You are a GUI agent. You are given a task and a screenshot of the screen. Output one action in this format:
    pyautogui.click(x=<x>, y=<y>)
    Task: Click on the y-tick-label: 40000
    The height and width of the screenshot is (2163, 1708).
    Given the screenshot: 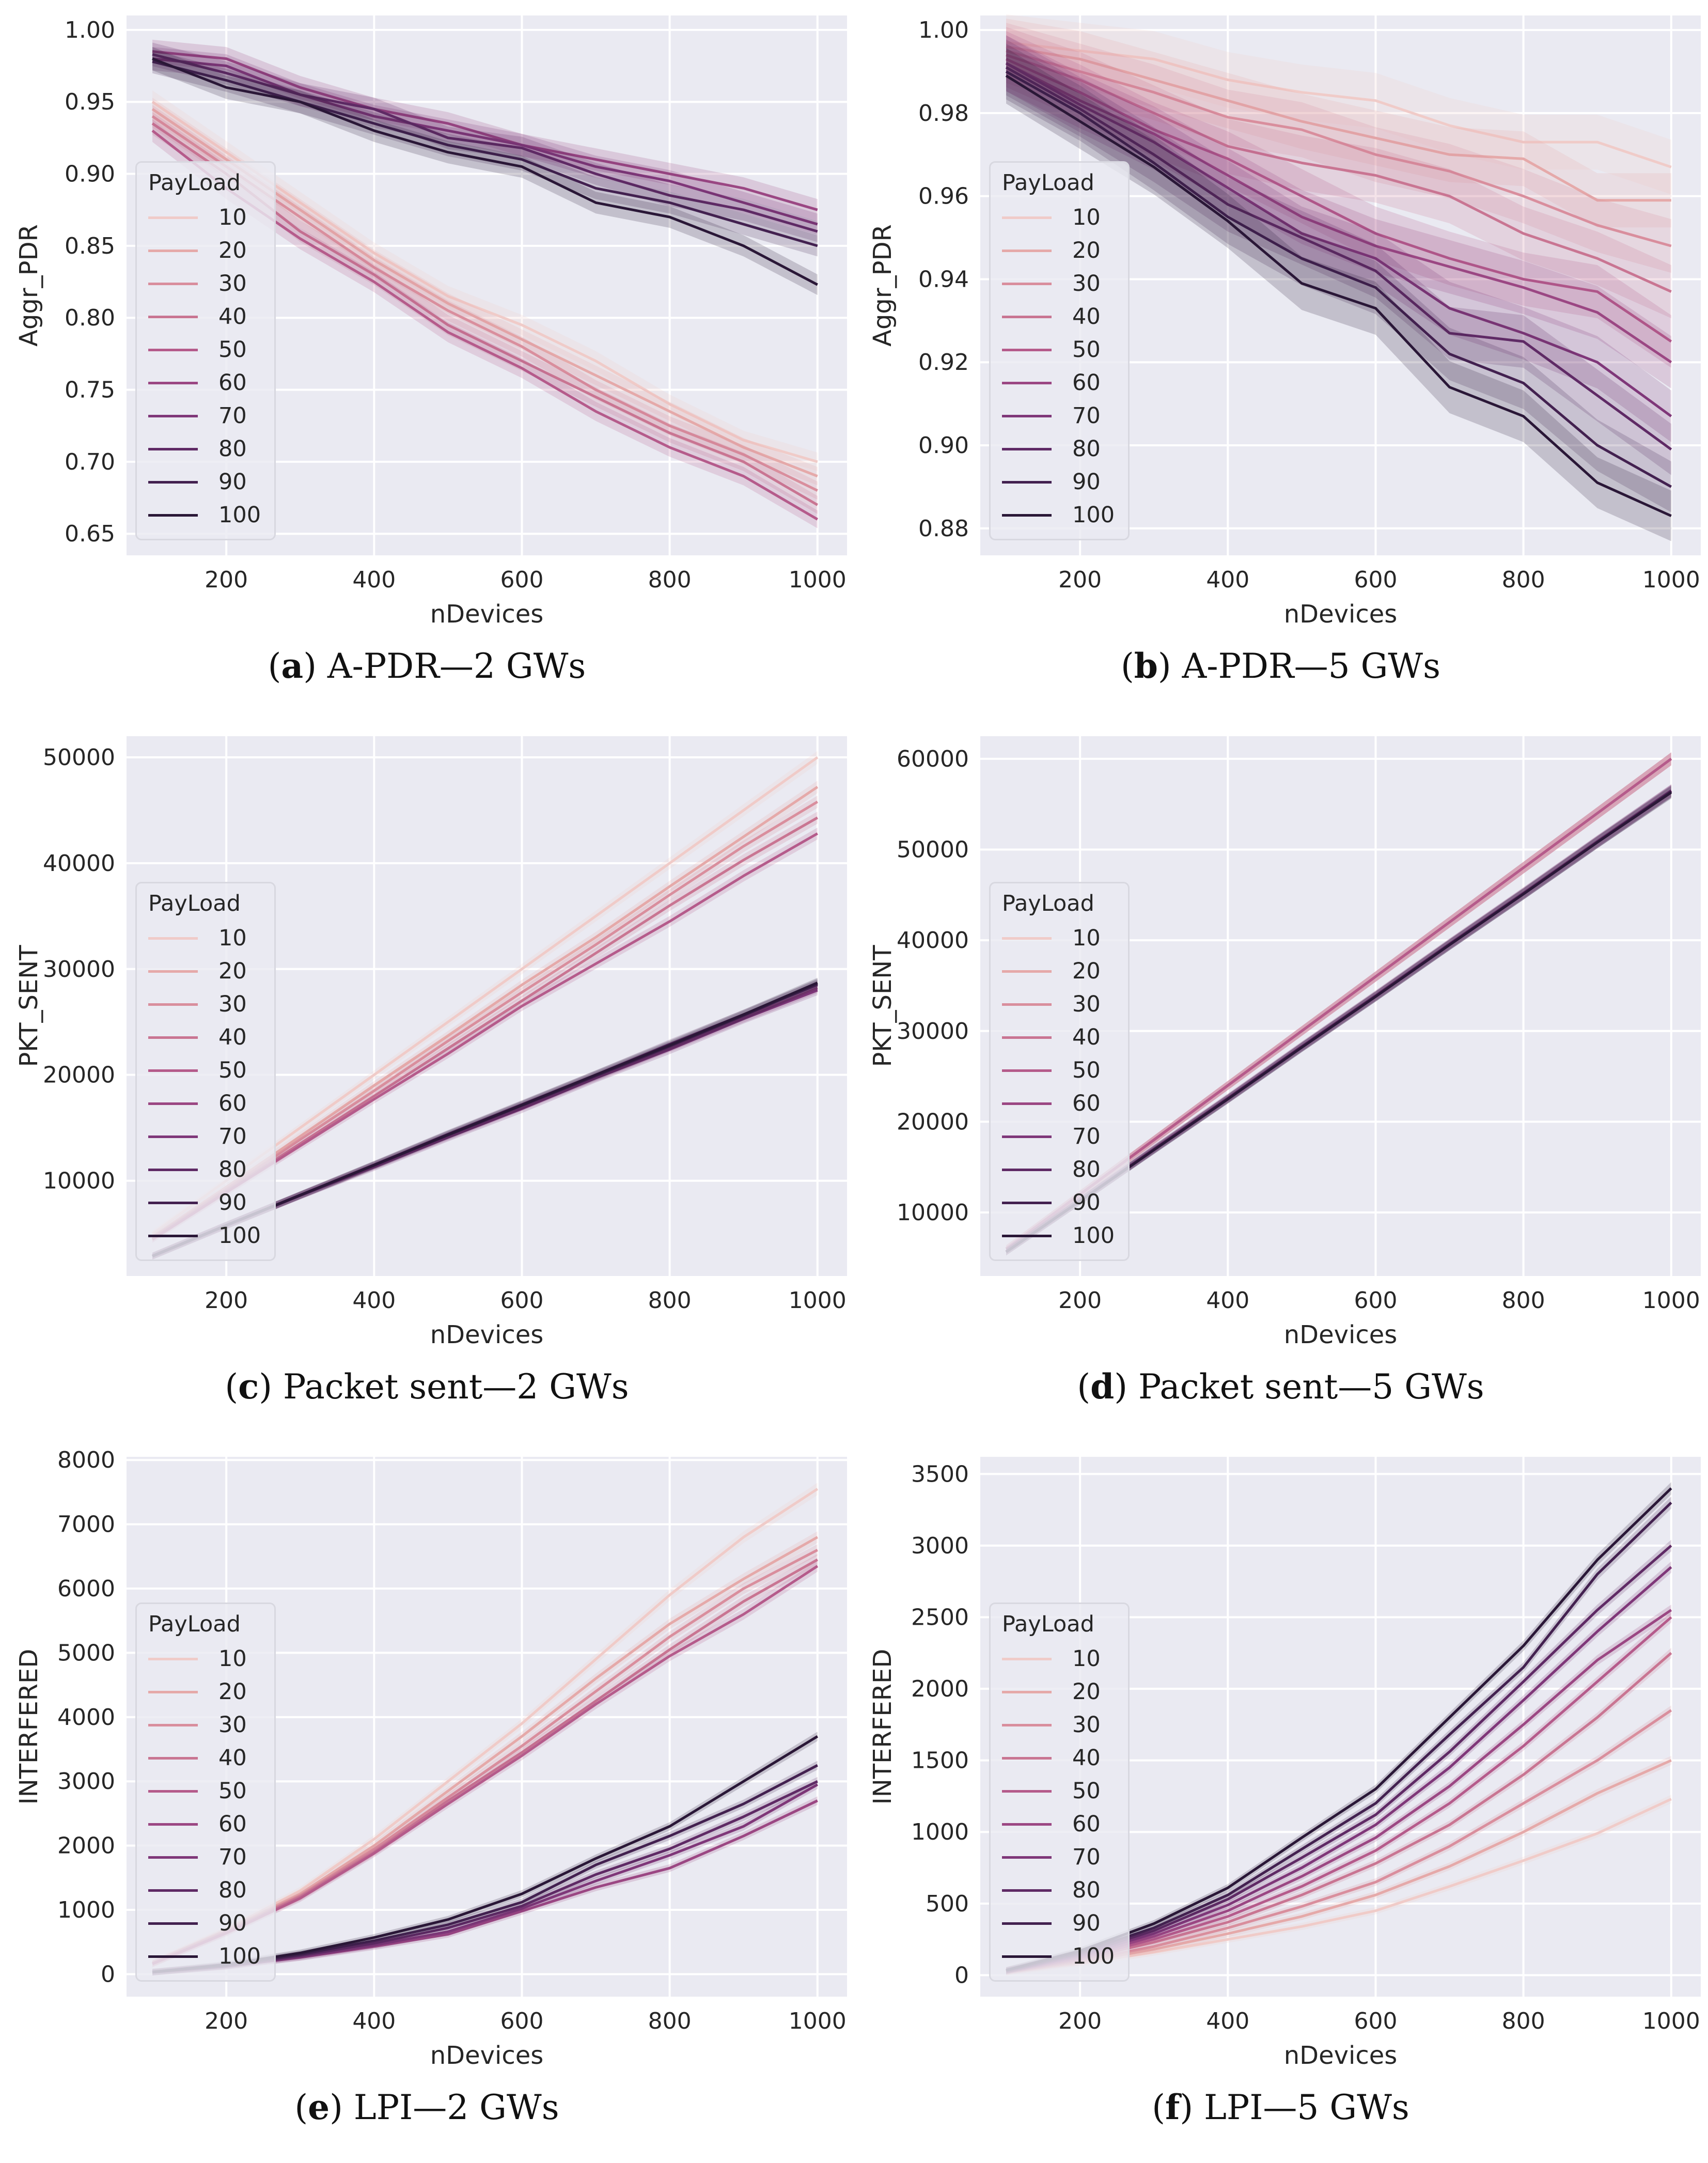 What is the action you would take?
    pyautogui.click(x=79, y=863)
    